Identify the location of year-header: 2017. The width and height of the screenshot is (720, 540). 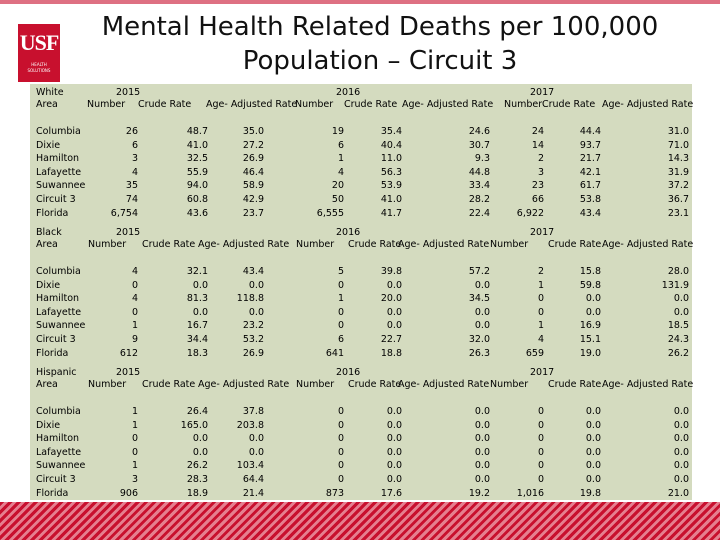
(542, 372).